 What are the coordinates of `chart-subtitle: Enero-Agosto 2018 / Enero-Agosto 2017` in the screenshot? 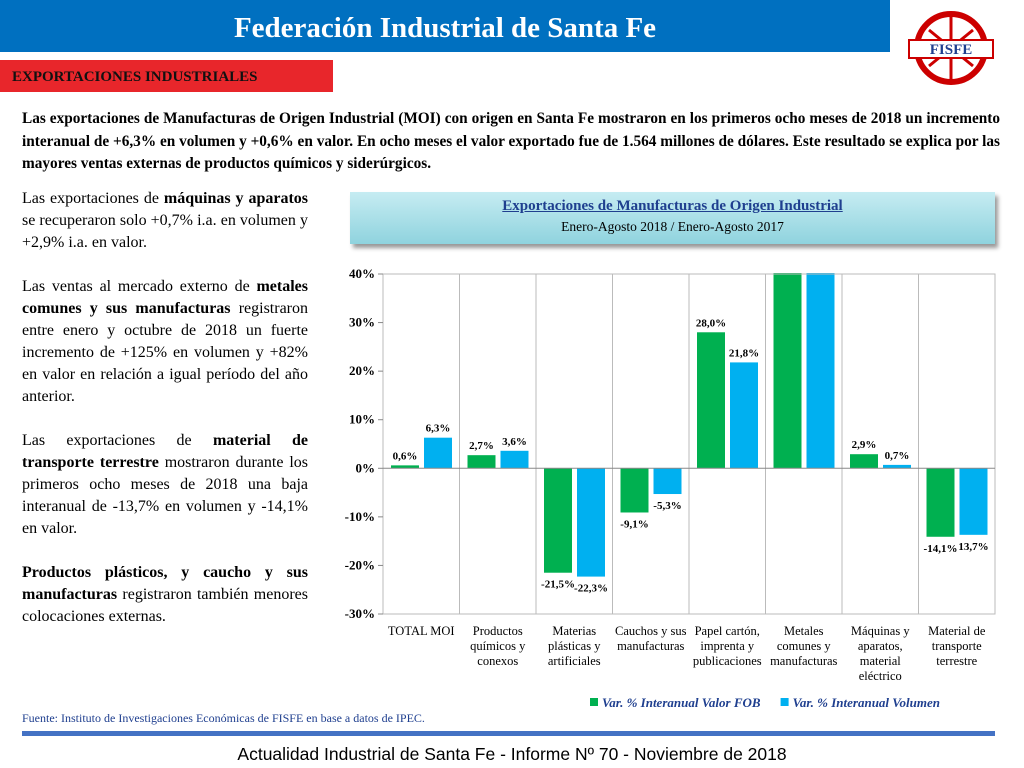 It's located at (672, 226).